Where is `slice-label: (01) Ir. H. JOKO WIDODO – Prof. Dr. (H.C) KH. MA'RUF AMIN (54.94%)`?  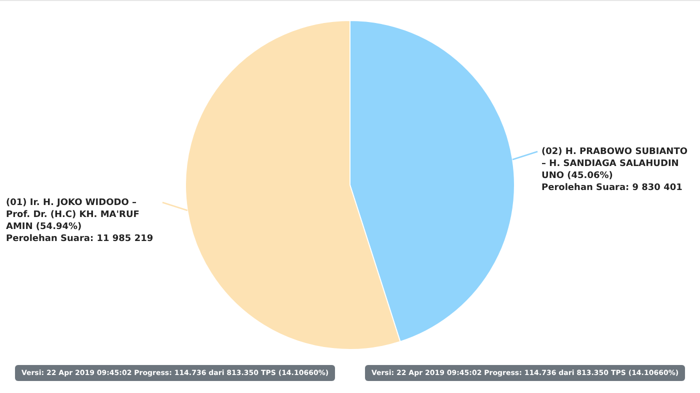 slice-label: (01) Ir. H. JOKO WIDODO – Prof. Dr. (H.C) KH. MA'RUF AMIN (54.94%) is located at coordinates (73, 215).